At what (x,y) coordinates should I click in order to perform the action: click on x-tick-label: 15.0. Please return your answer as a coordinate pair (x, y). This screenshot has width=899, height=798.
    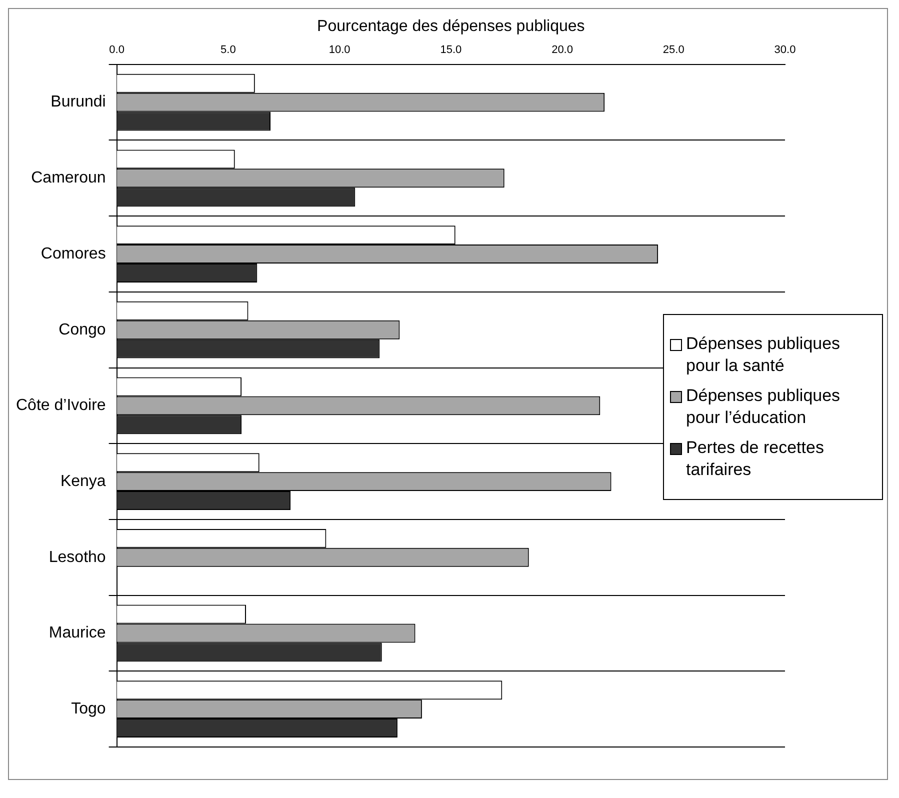
    Looking at the image, I should click on (451, 50).